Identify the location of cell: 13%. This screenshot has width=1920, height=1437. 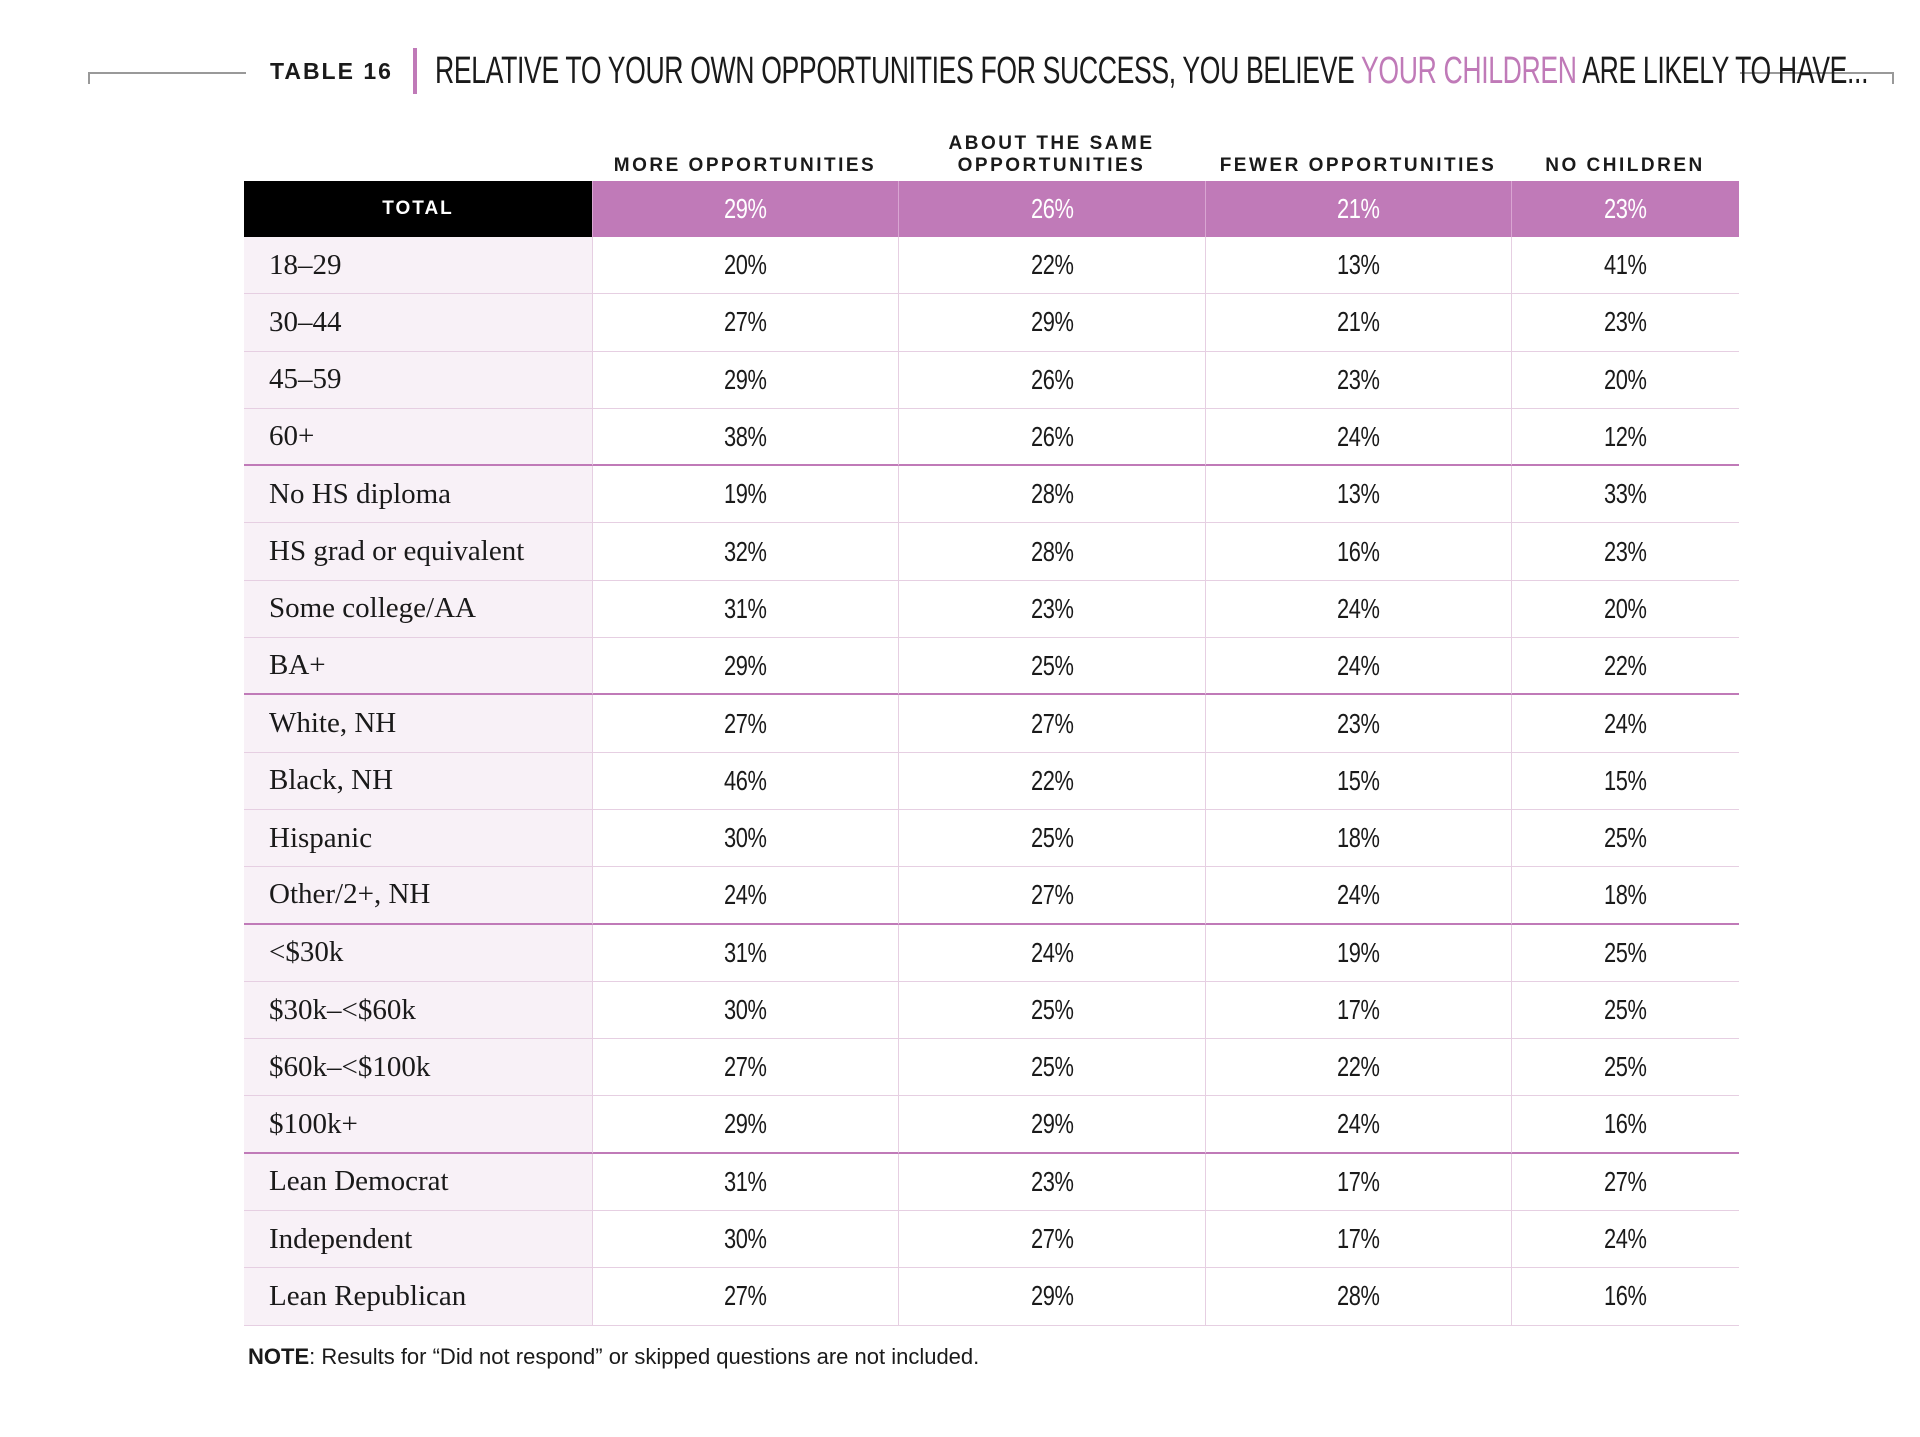
(1358, 495).